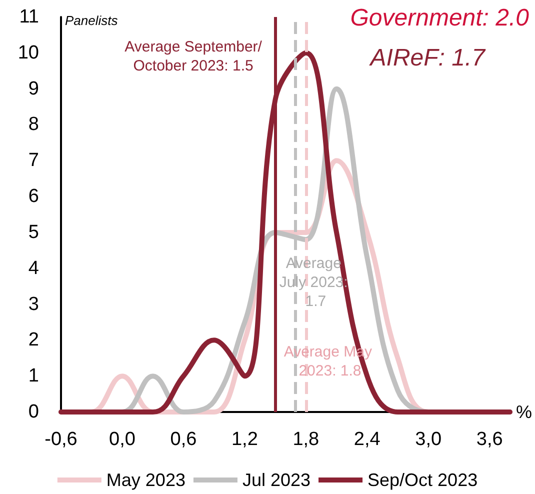  What do you see at coordinates (428, 439) in the screenshot?
I see `x-tick-label: 3,0` at bounding box center [428, 439].